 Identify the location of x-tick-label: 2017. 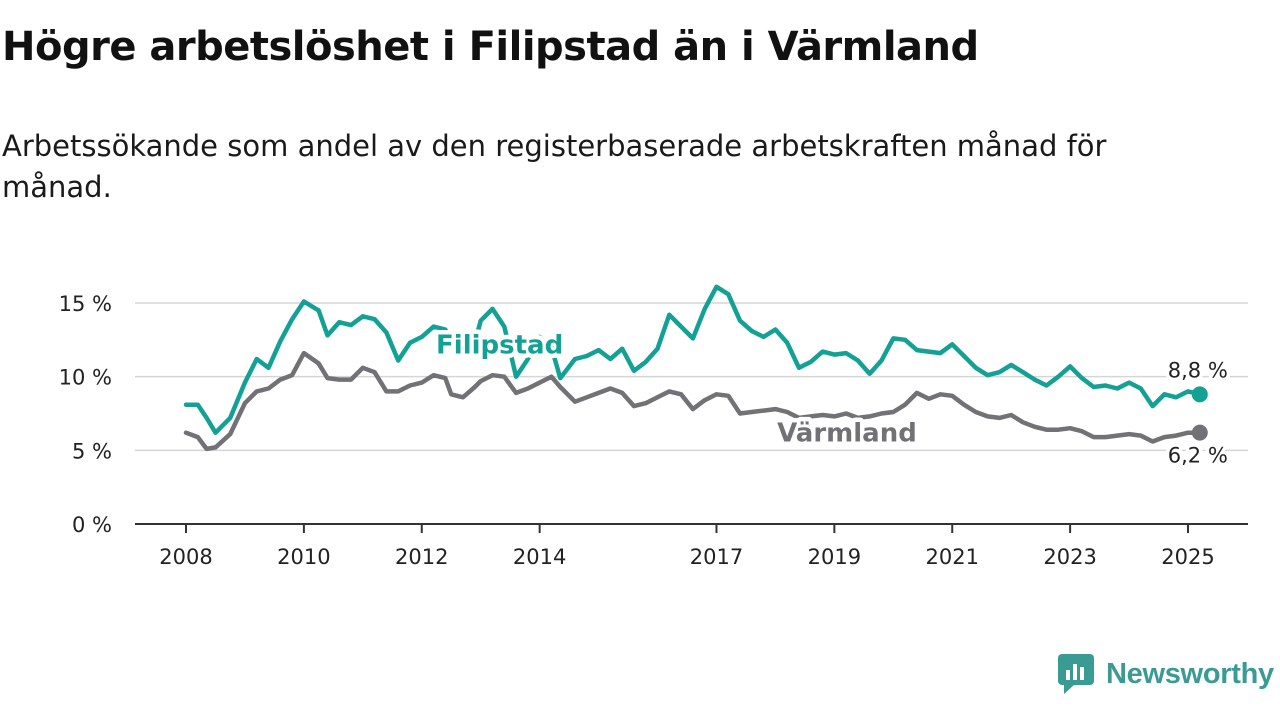
(716, 557).